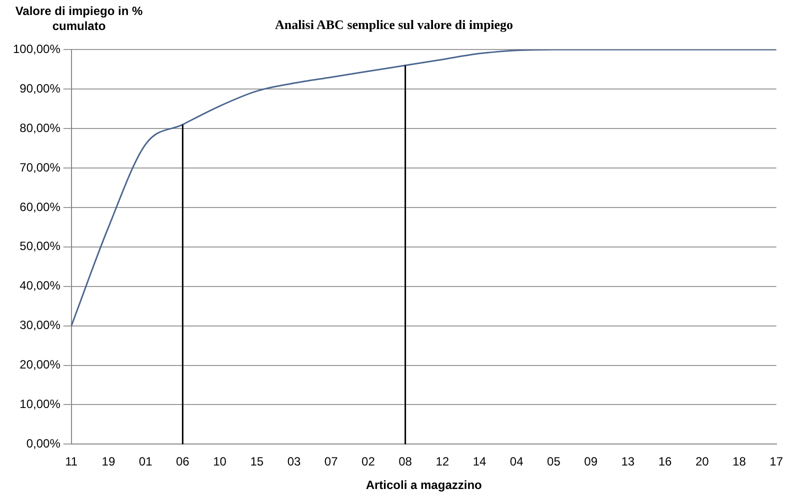  What do you see at coordinates (702, 461) in the screenshot?
I see `x-tick-label: 20` at bounding box center [702, 461].